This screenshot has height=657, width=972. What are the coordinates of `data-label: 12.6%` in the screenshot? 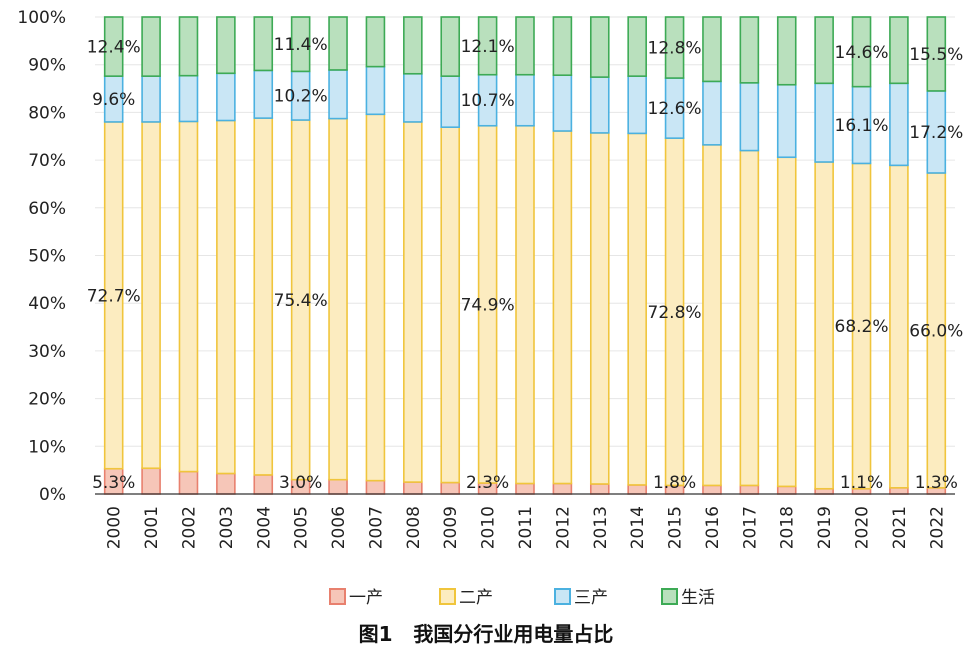 It's located at (675, 109).